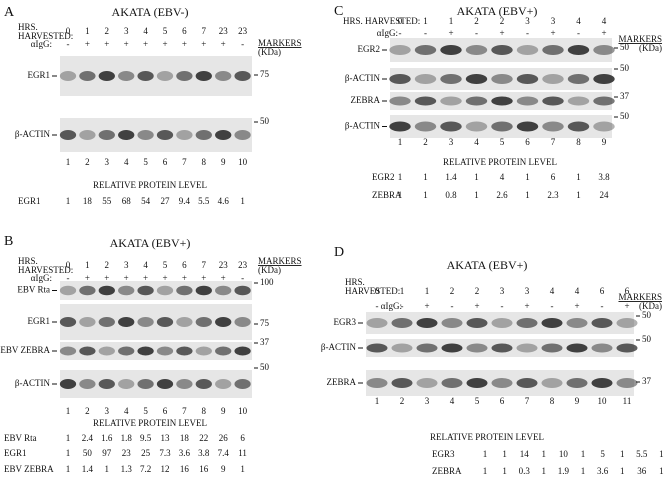 The image size is (664, 478). I want to click on level-value: 16, so click(185, 469).